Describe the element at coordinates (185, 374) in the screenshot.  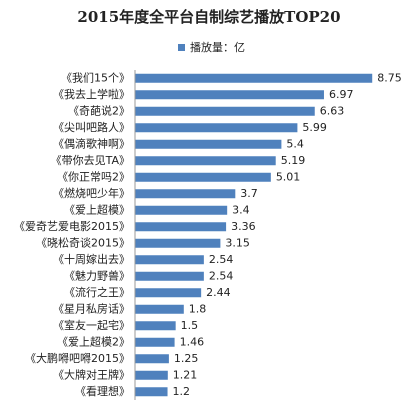
I see `value-label: 1.21` at that location.